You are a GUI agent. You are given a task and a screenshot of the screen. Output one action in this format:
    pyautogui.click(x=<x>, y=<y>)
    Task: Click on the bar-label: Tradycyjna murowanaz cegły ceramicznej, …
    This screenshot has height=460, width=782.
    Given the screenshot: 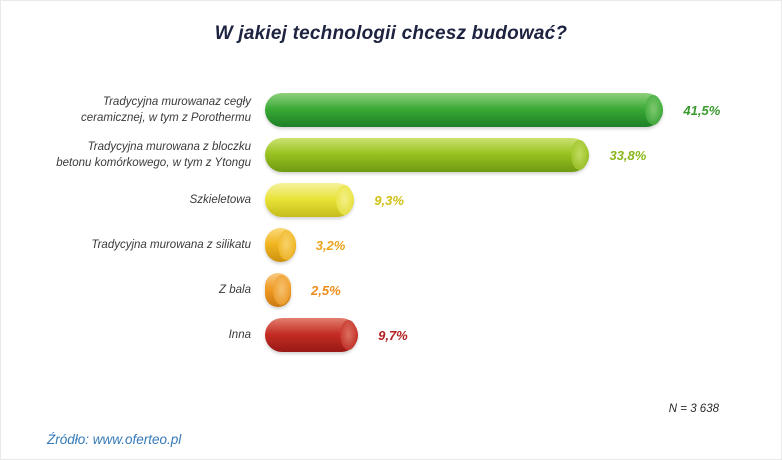 What is the action you would take?
    pyautogui.click(x=166, y=109)
    